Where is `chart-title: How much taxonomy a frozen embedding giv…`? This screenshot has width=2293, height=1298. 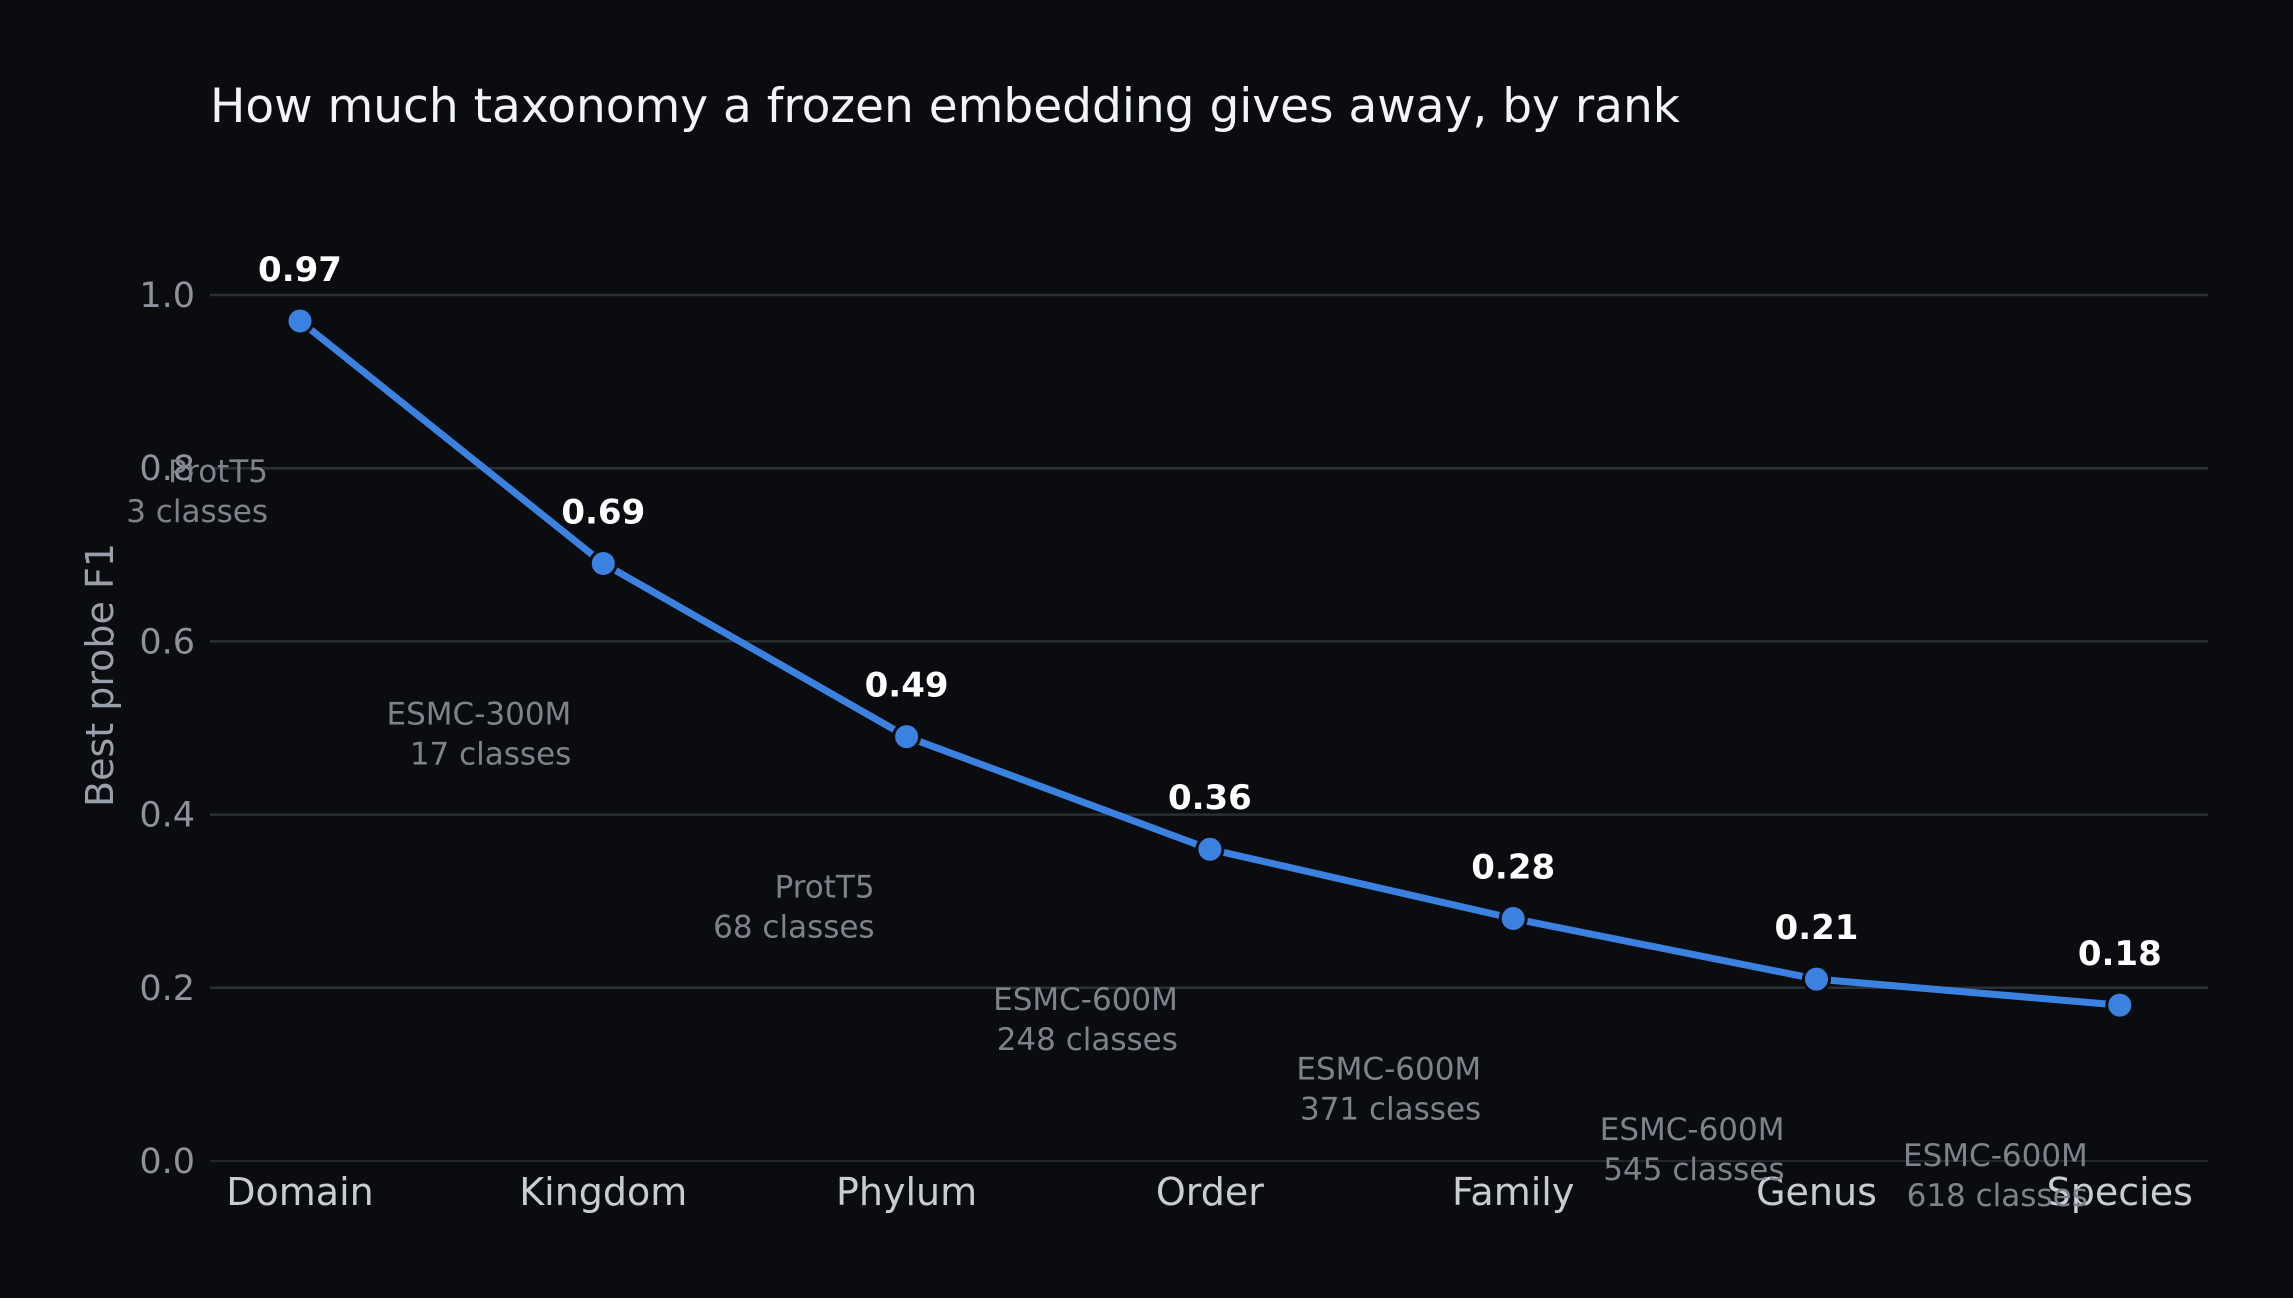 chart-title: How much taxonomy a frozen embedding giv… is located at coordinates (945, 106).